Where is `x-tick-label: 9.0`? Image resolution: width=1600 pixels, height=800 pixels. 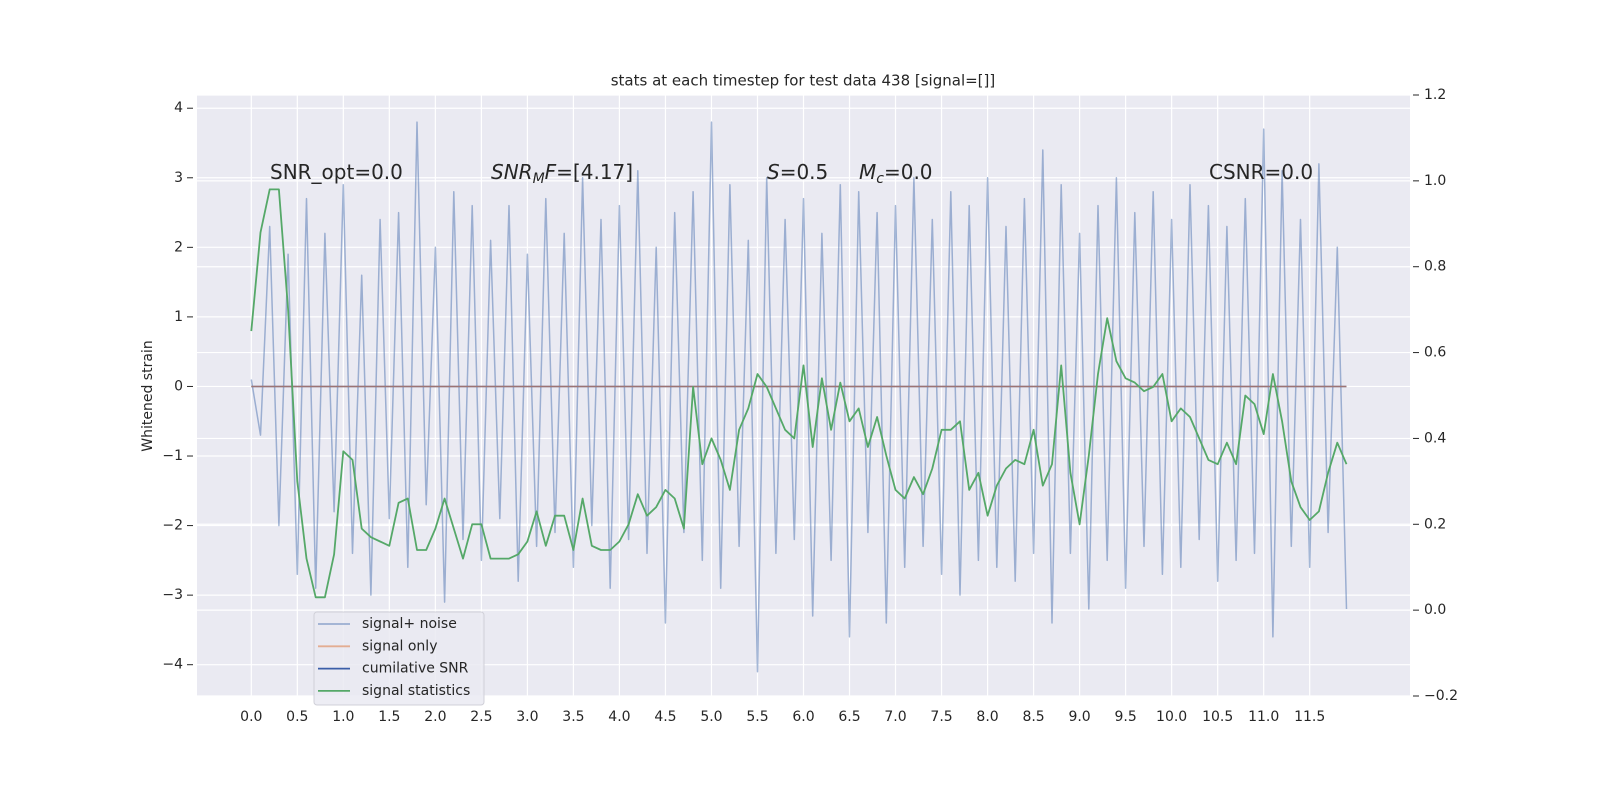
x-tick-label: 9.0 is located at coordinates (1079, 717).